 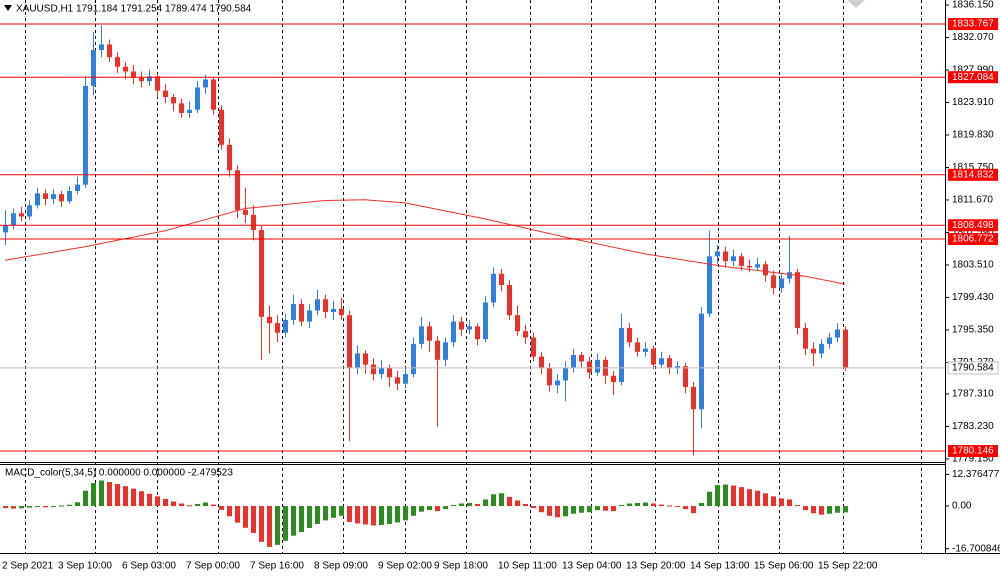 What do you see at coordinates (973, 297) in the screenshot?
I see `y-tick-label: 1799.430` at bounding box center [973, 297].